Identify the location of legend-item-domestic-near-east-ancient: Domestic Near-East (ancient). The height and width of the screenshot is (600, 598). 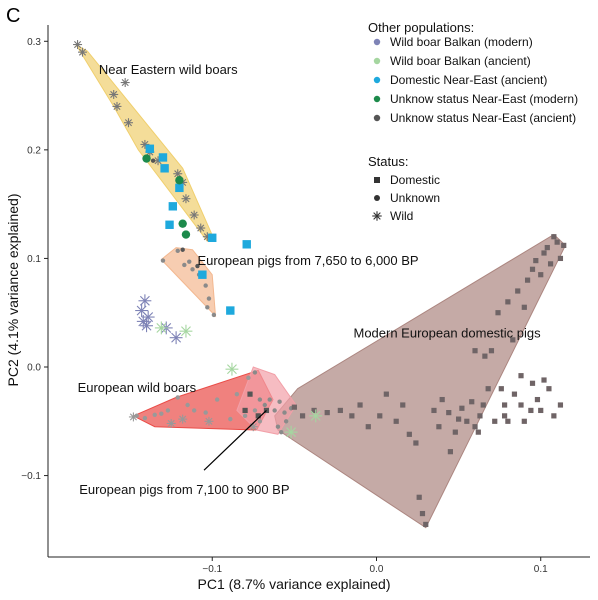
(468, 80).